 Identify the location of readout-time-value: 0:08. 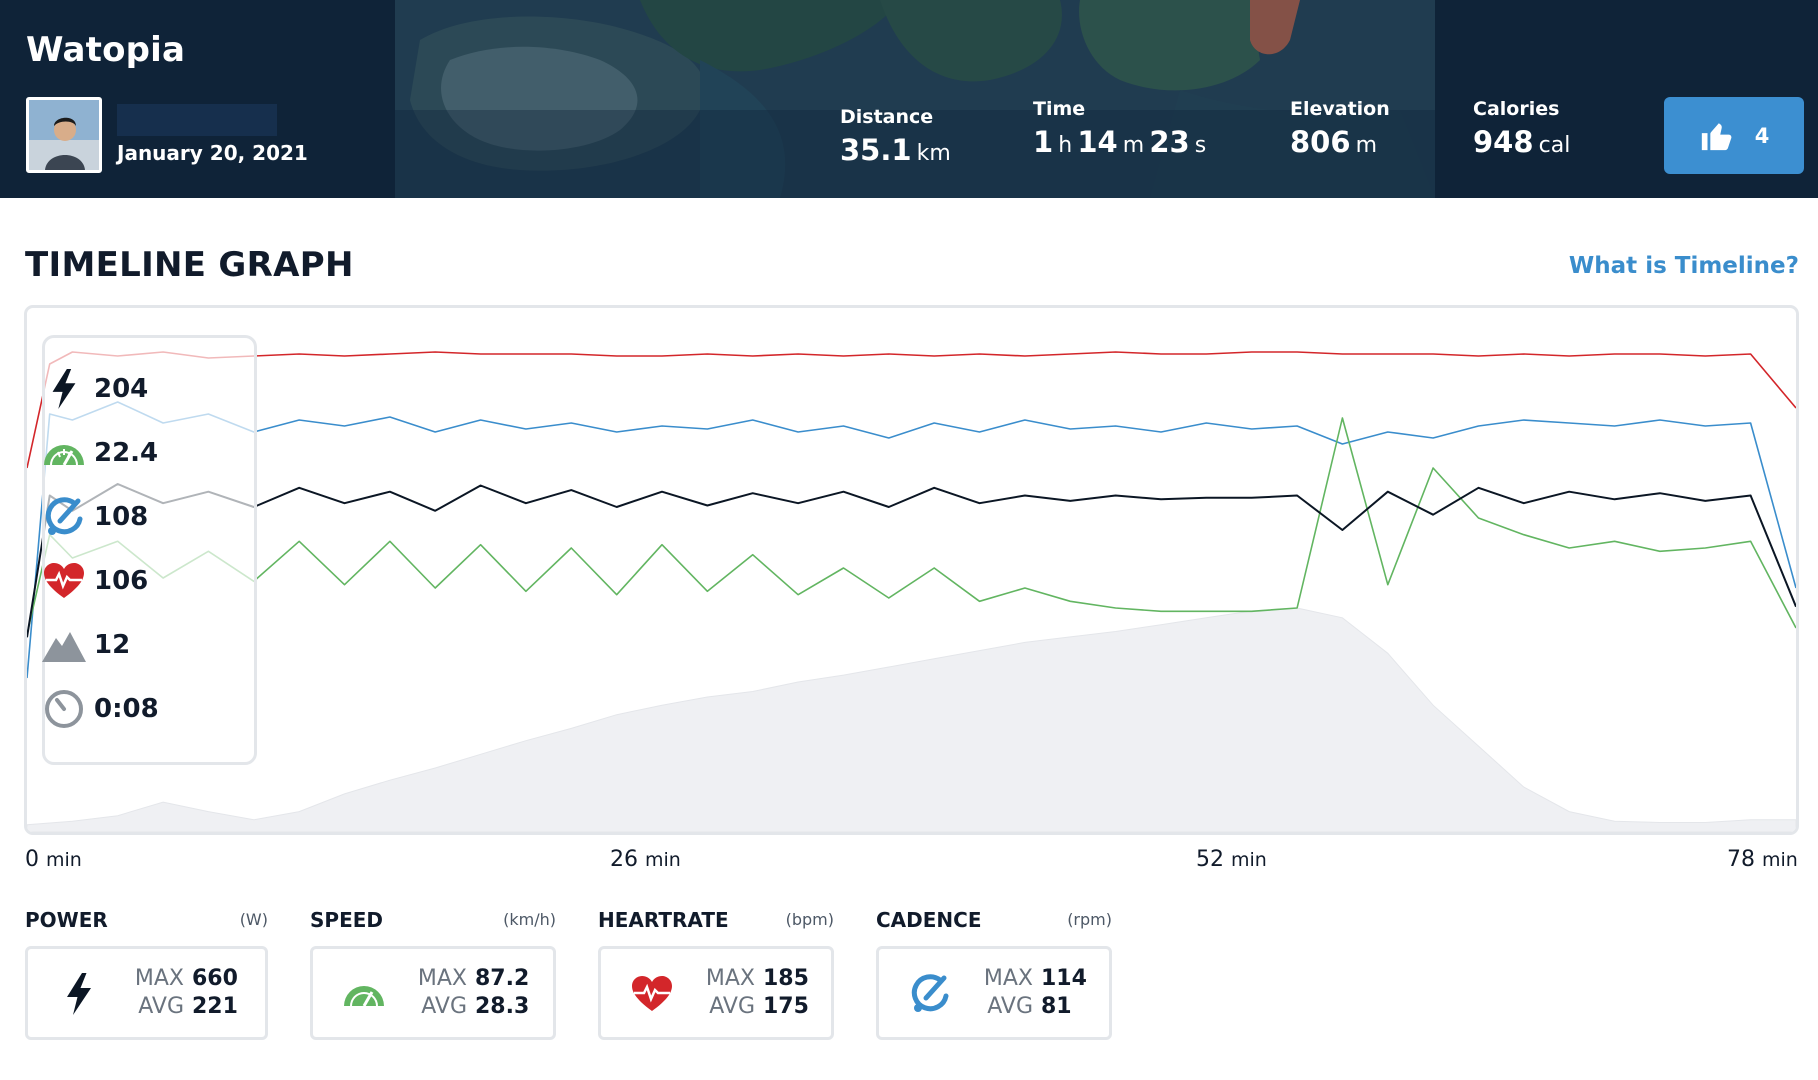
(126, 709).